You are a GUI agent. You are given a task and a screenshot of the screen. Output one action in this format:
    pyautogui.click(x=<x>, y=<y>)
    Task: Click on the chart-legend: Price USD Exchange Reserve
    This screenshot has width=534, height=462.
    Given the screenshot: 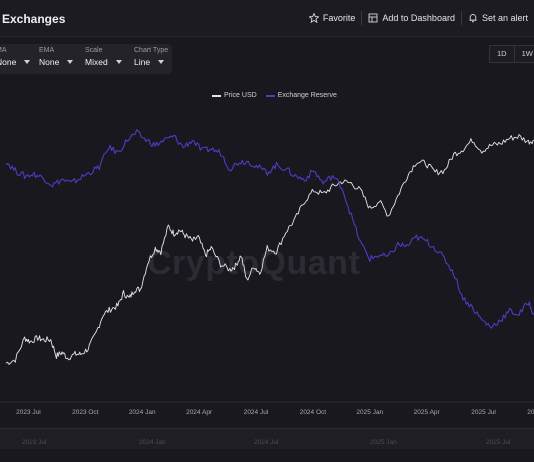 What is the action you would take?
    pyautogui.click(x=279, y=95)
    